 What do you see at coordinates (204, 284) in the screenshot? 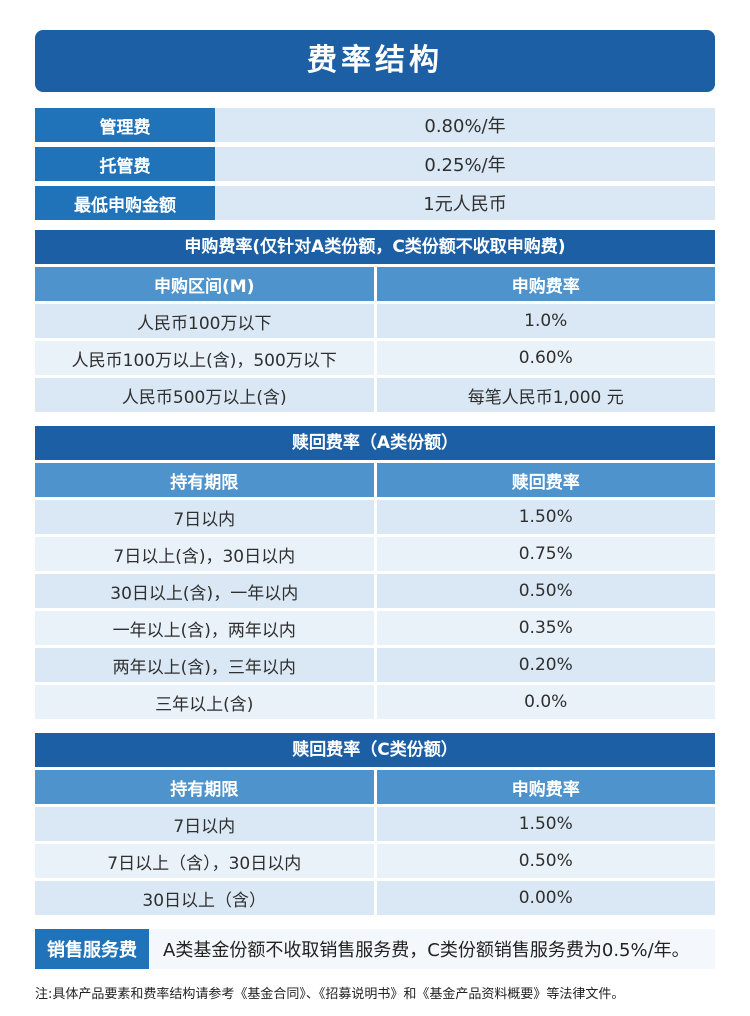
I see `column-header: 申购区间(M)` at bounding box center [204, 284].